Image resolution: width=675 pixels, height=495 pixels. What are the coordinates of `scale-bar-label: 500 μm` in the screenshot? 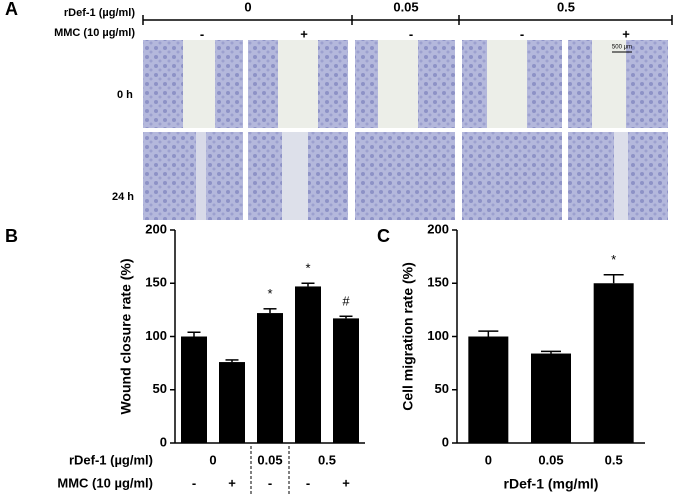 It's located at (622, 48).